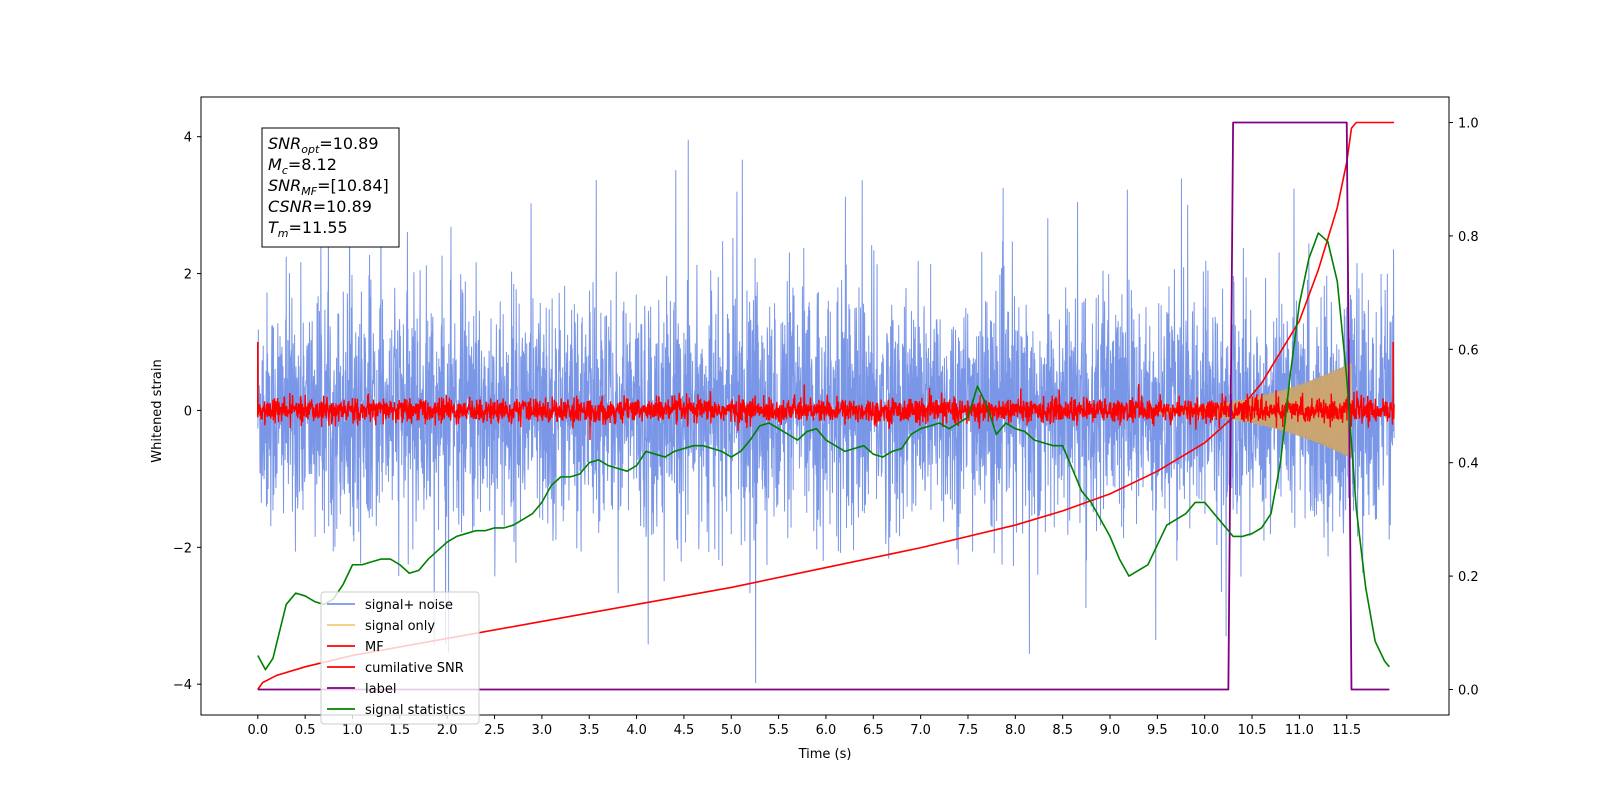 This screenshot has width=1600, height=800. I want to click on annotation-line: SNRMF=[10.84], so click(328, 187).